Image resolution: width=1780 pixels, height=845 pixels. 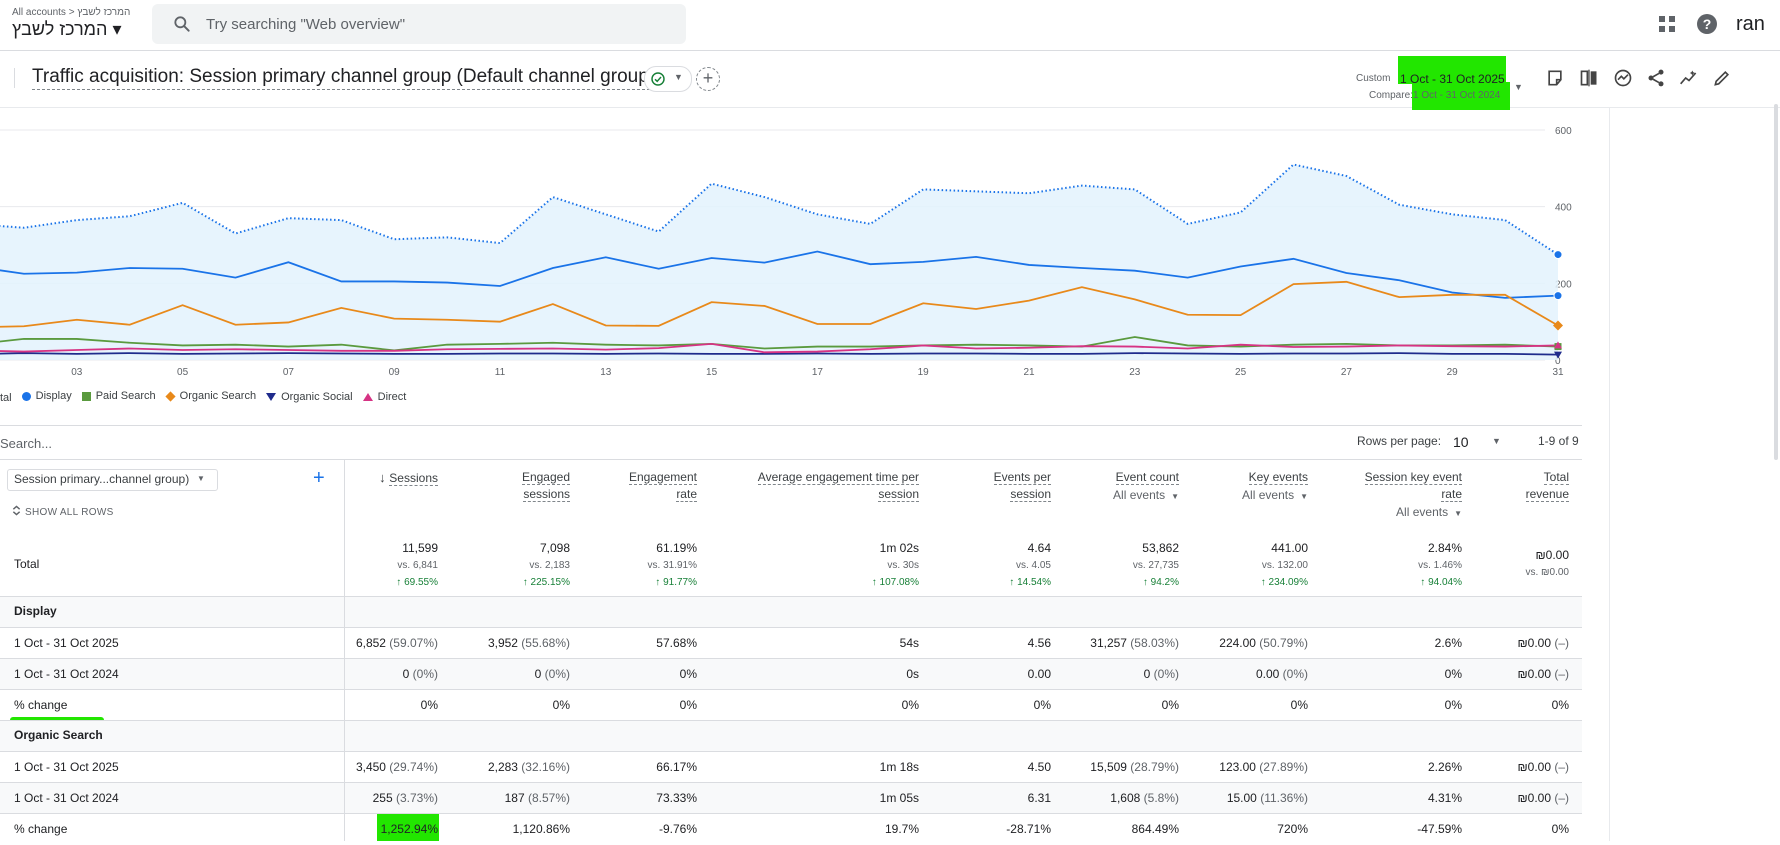 I want to click on compare-date-range: 1 Oct - 31 Oct 2024, so click(x=1457, y=95).